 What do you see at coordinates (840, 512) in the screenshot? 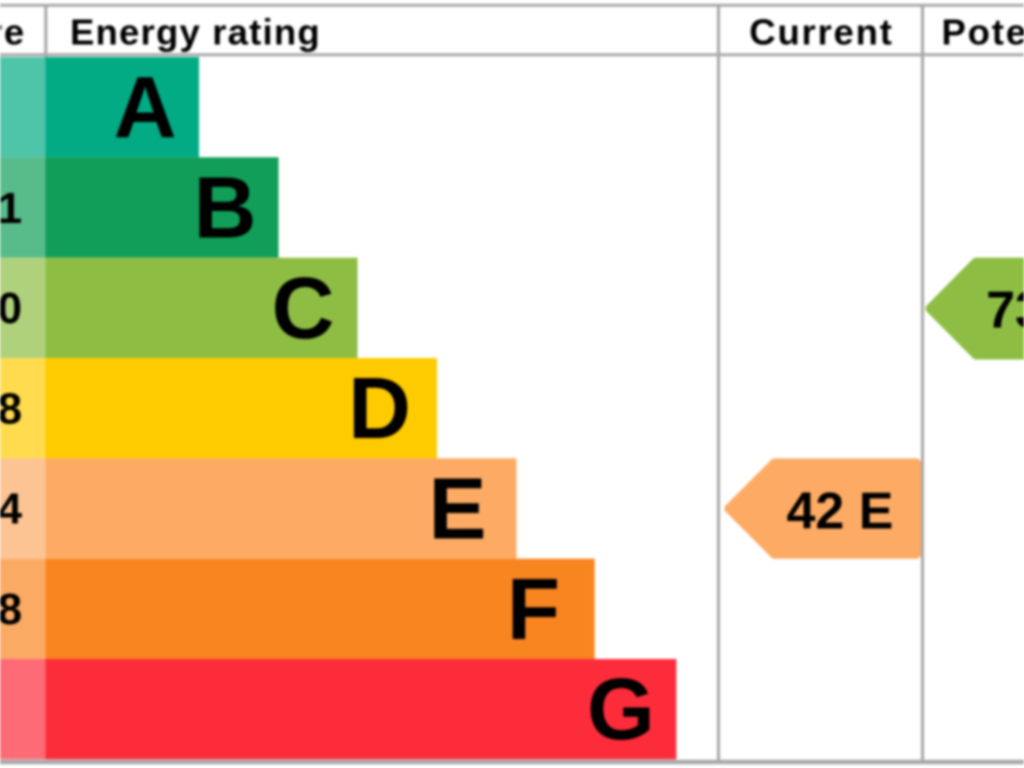
I see `svg-text: 42 E` at bounding box center [840, 512].